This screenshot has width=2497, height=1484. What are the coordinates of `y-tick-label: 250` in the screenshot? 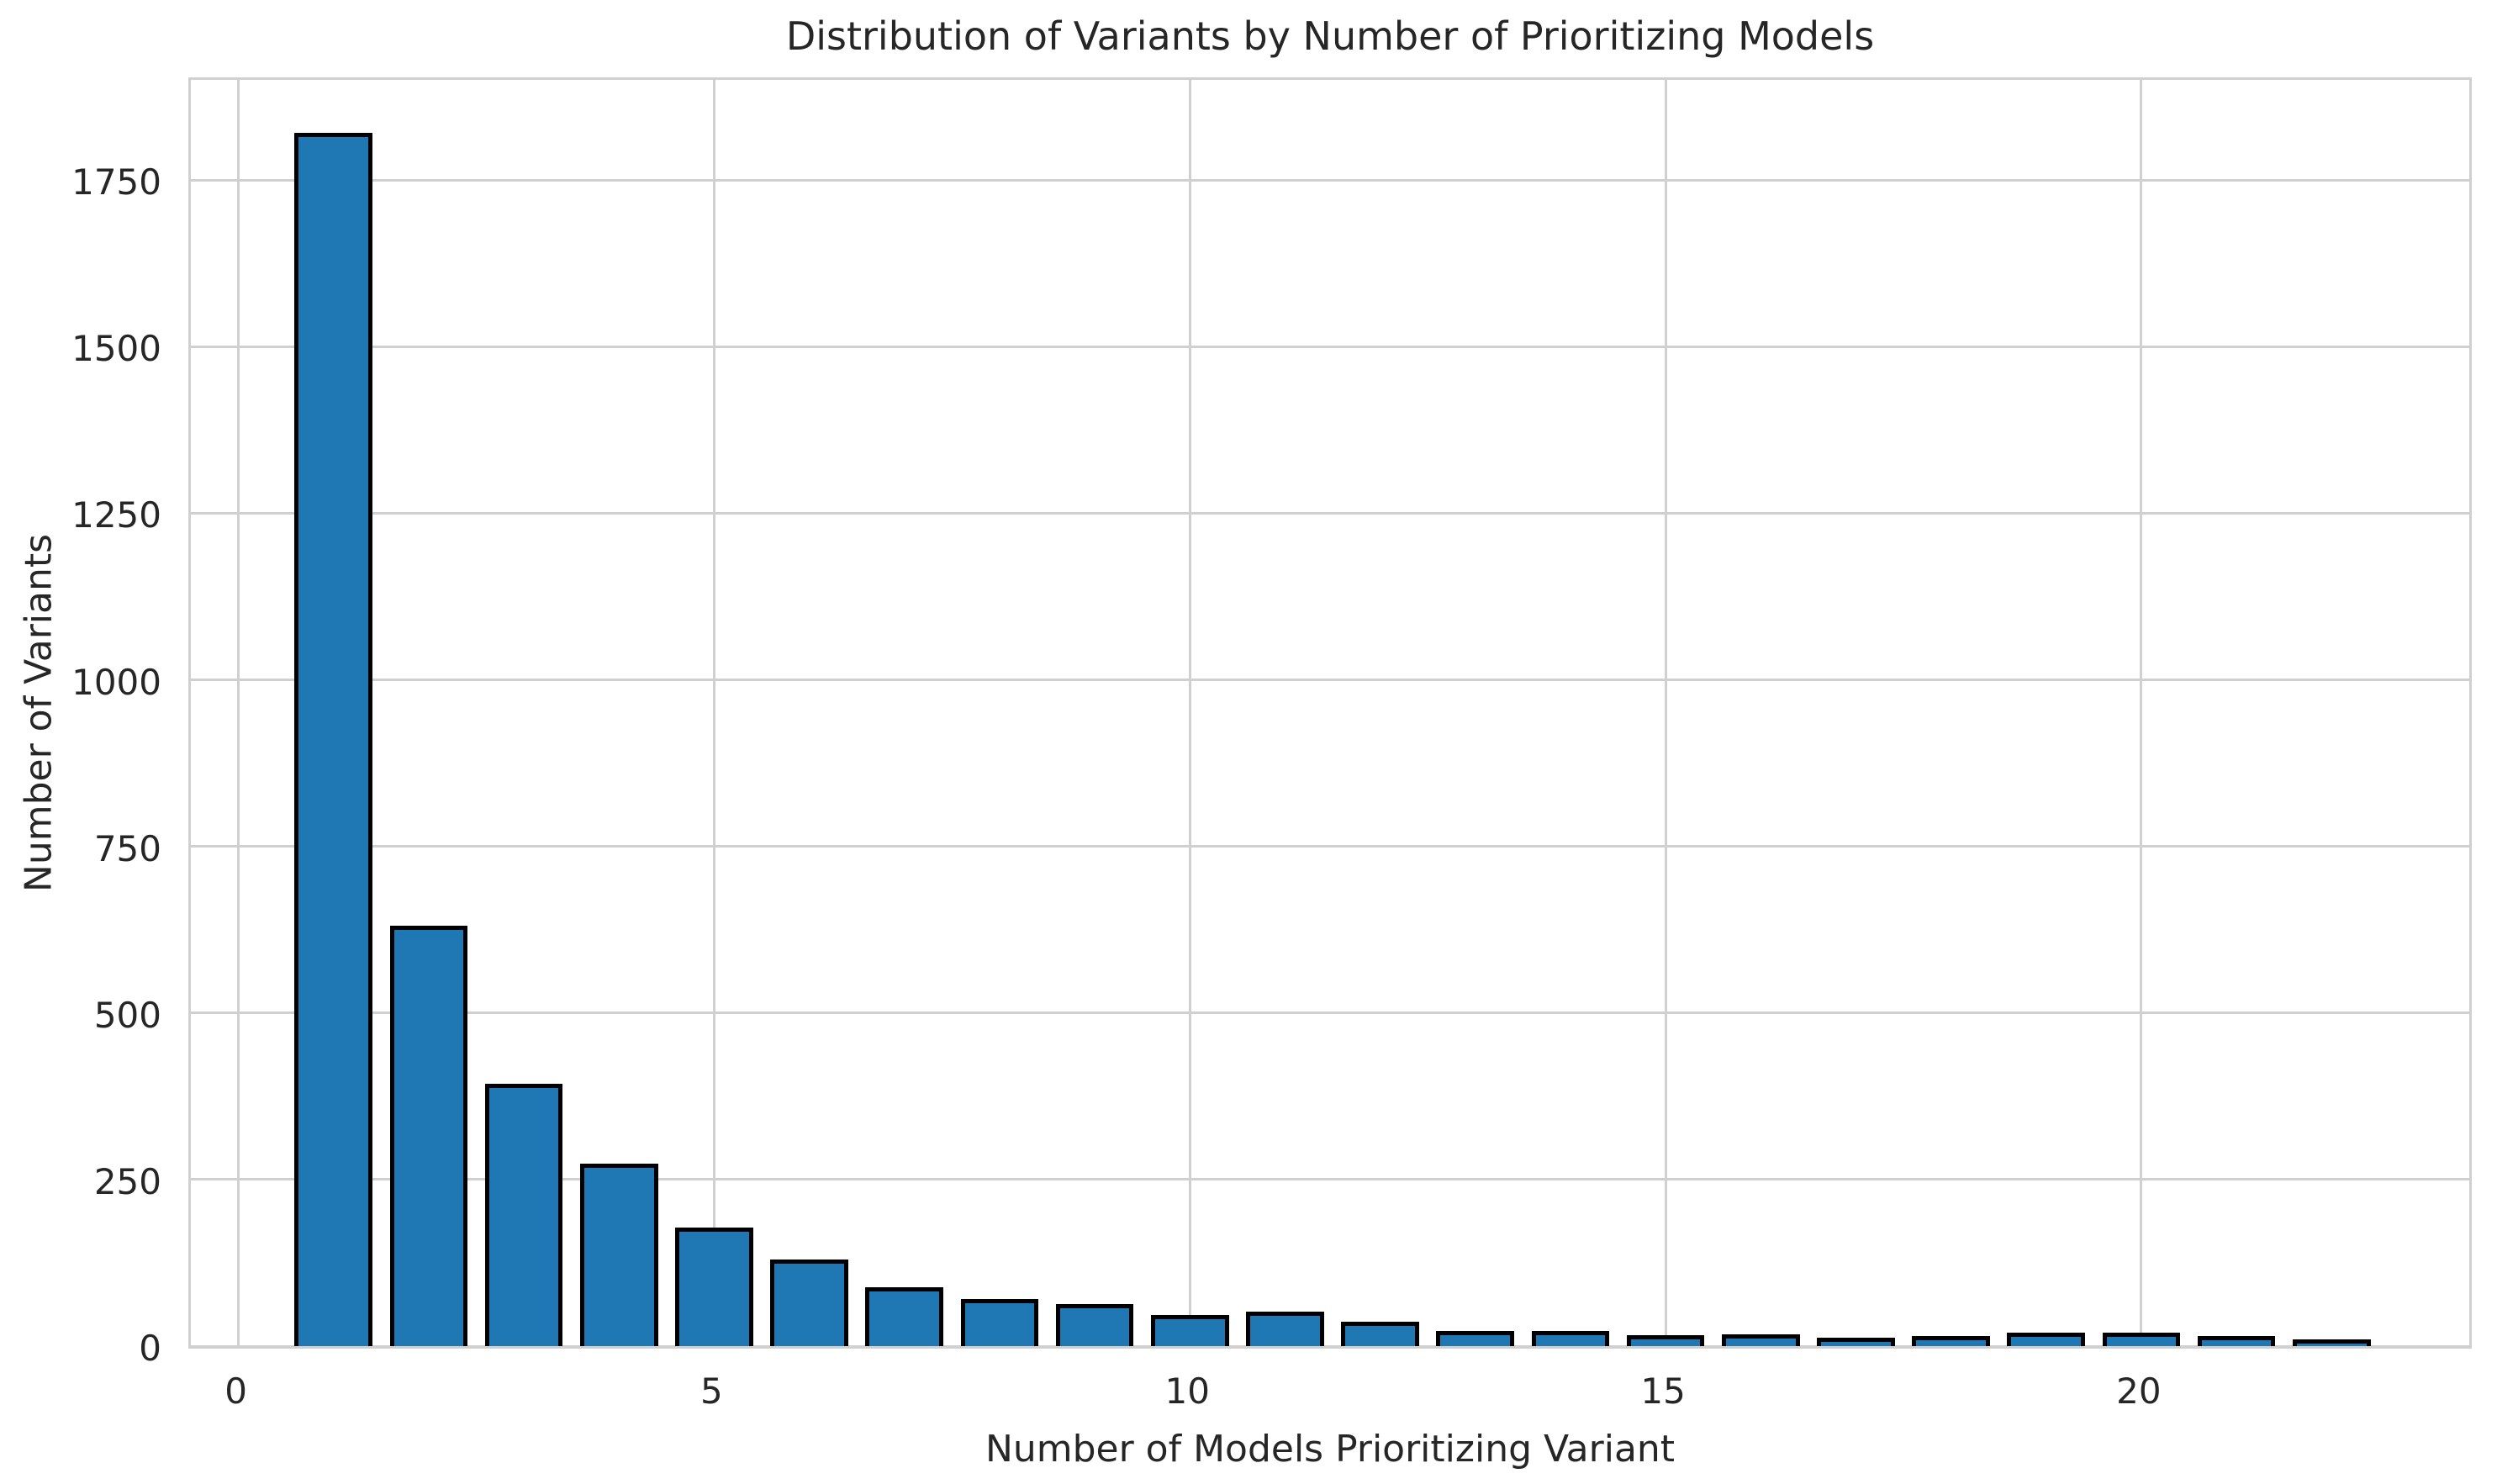 It's located at (127, 1181).